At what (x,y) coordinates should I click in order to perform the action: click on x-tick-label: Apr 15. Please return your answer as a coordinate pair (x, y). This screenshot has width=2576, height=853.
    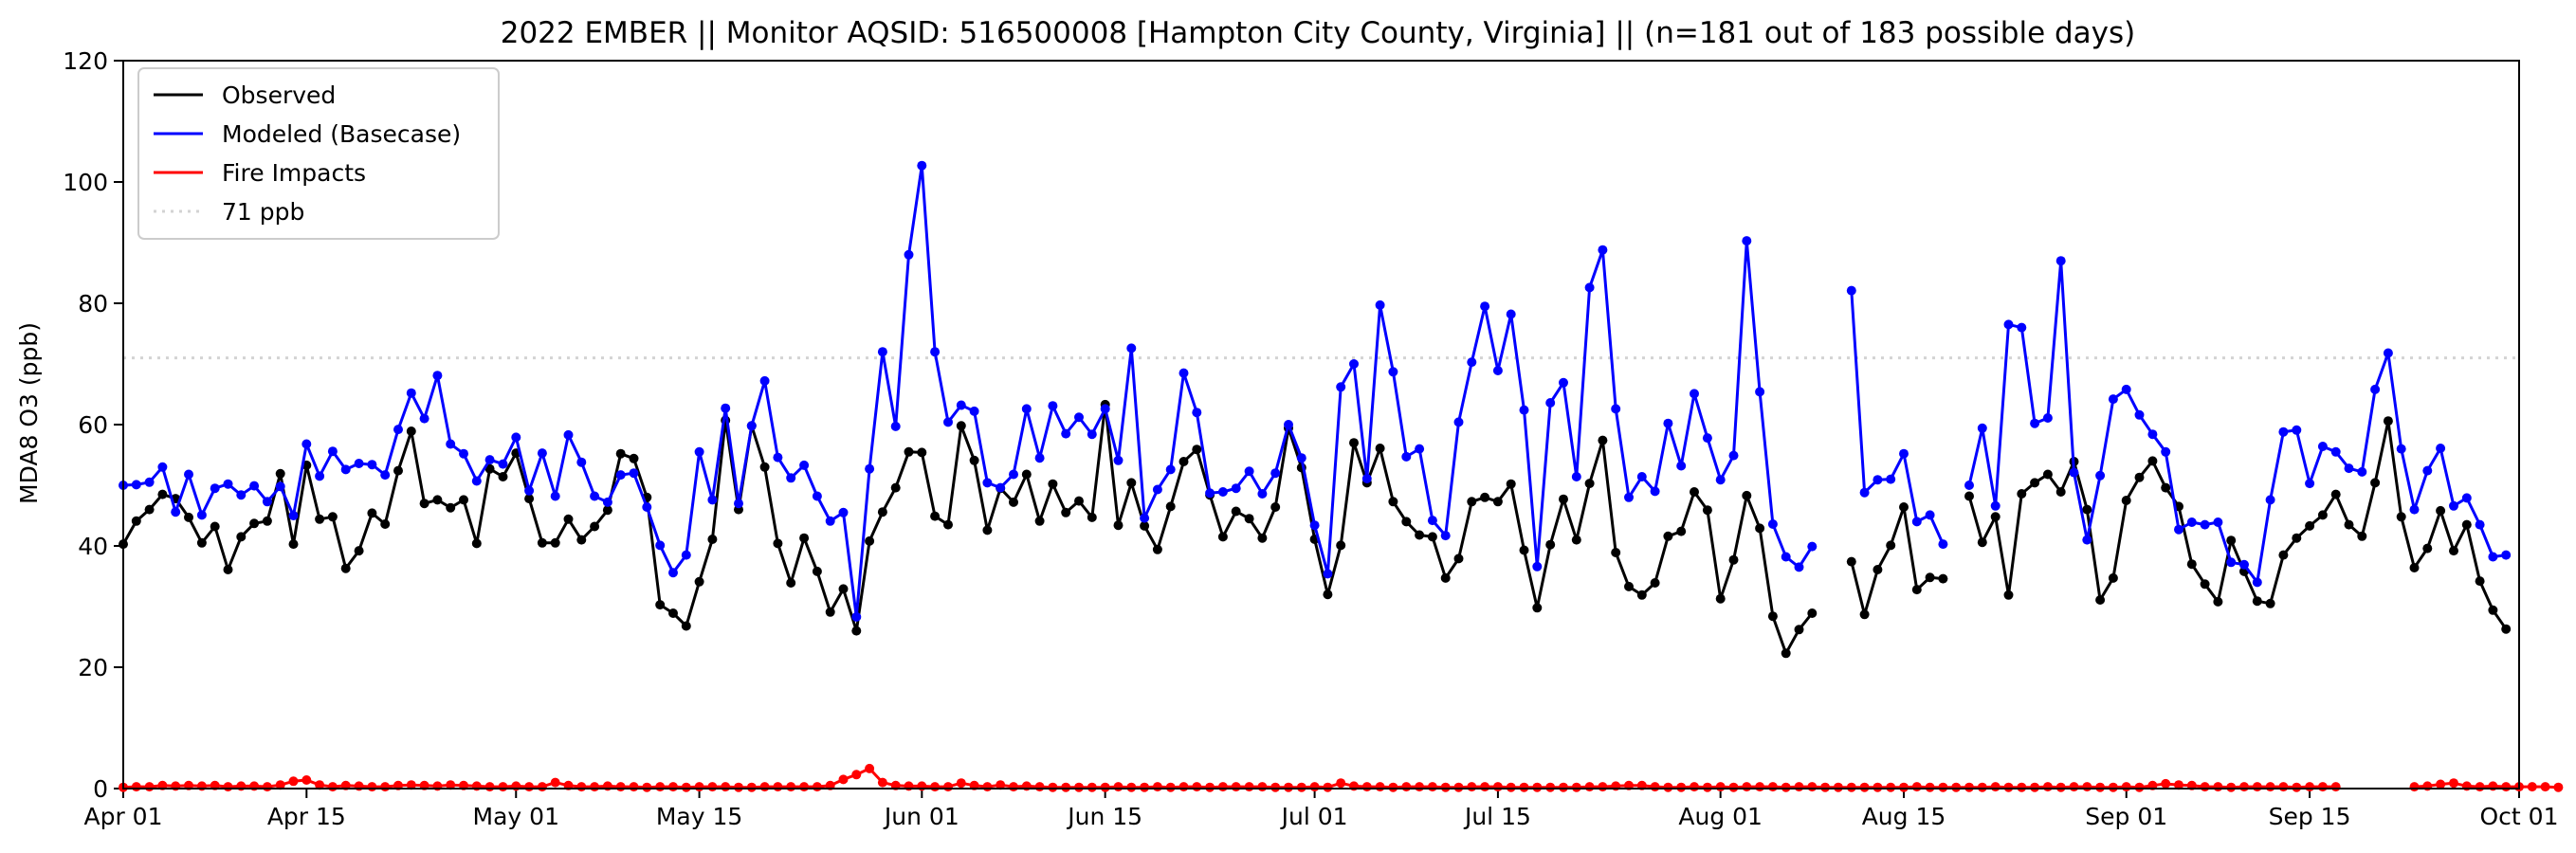
    Looking at the image, I should click on (306, 816).